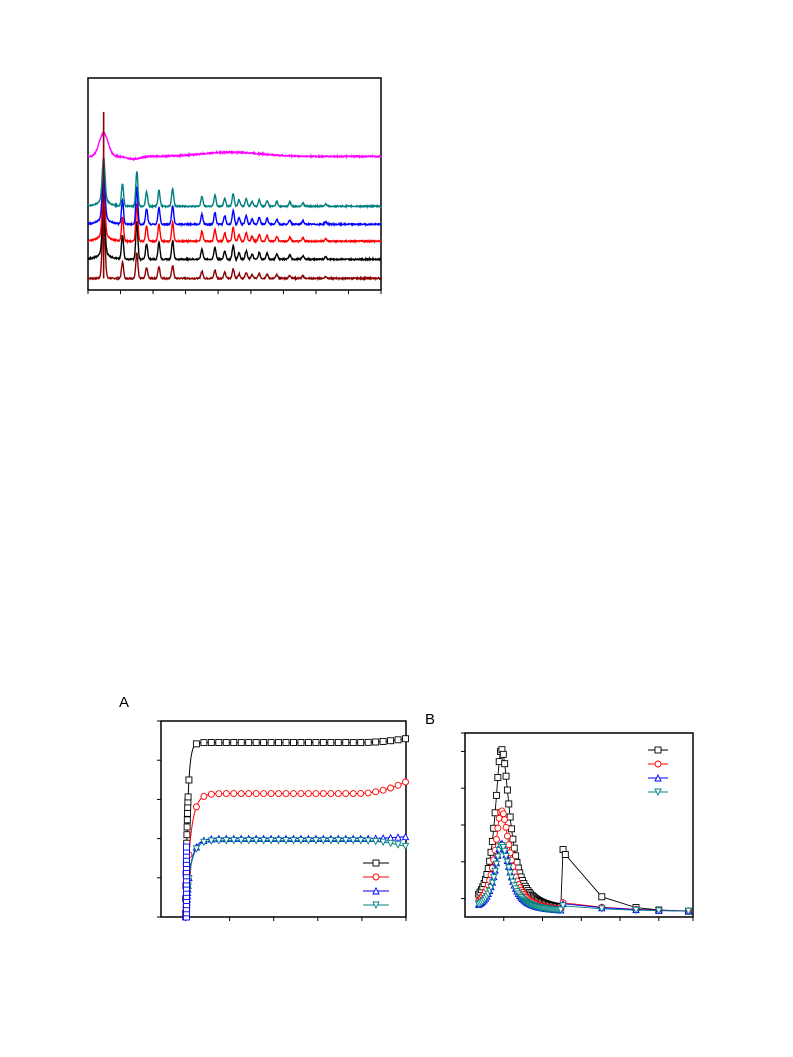 Image resolution: width=793 pixels, height=1057 pixels. I want to click on panel-label-a: A, so click(124, 702).